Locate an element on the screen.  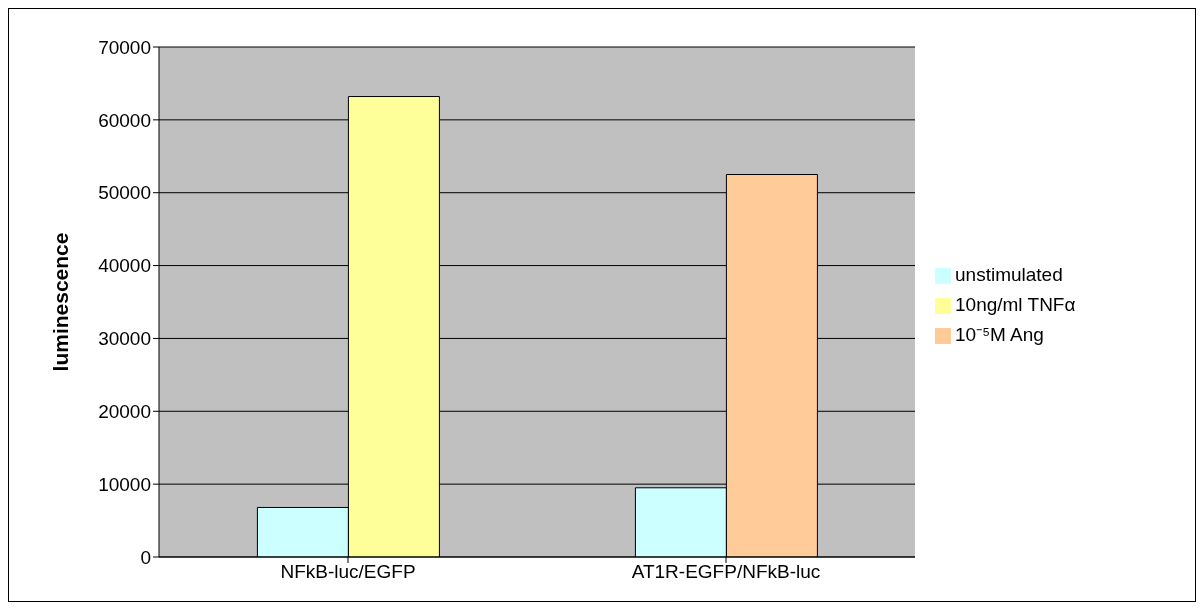
x-tick-label: AT1R-EGFP/NFkB-luc is located at coordinates (726, 572).